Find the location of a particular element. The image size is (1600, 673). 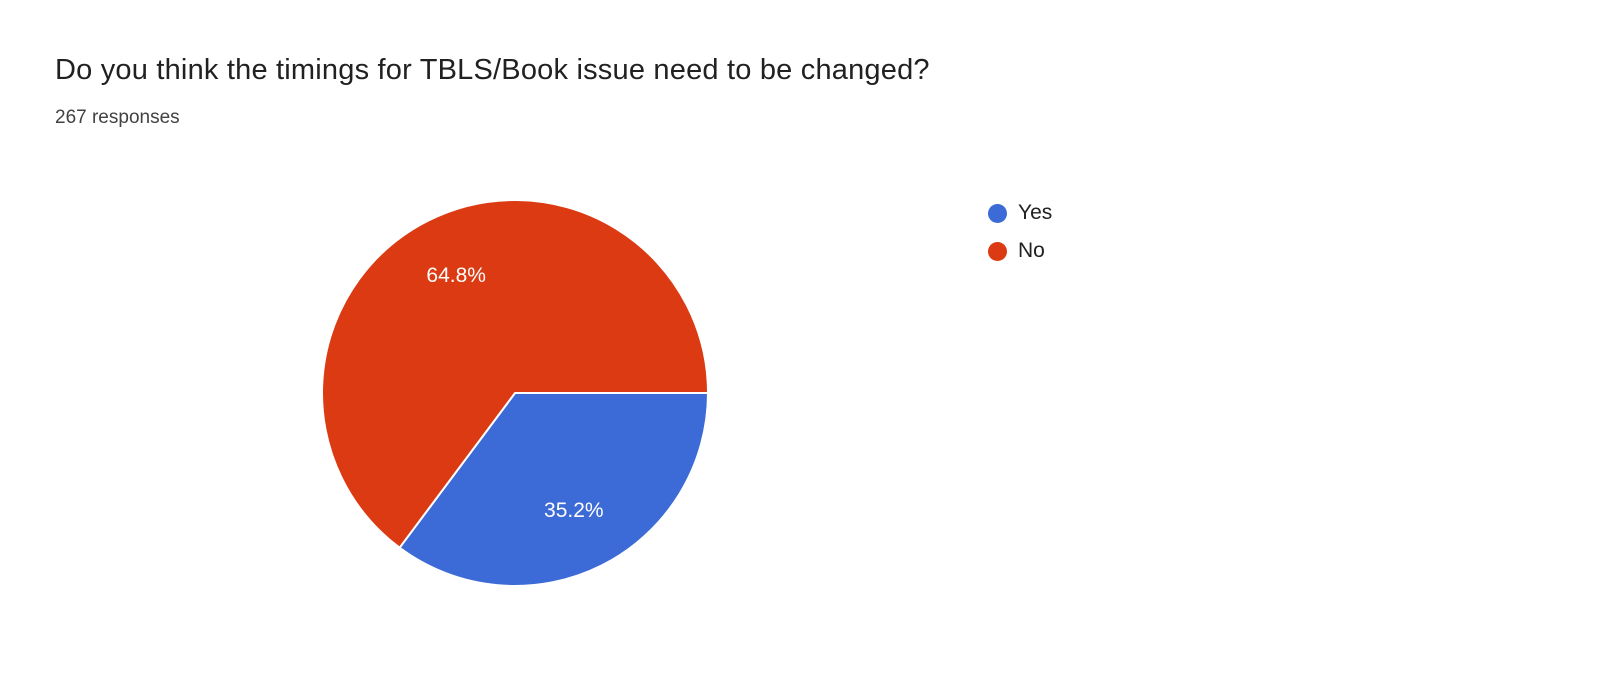

pie-chart: 35.2% 64.8% is located at coordinates (515, 393).